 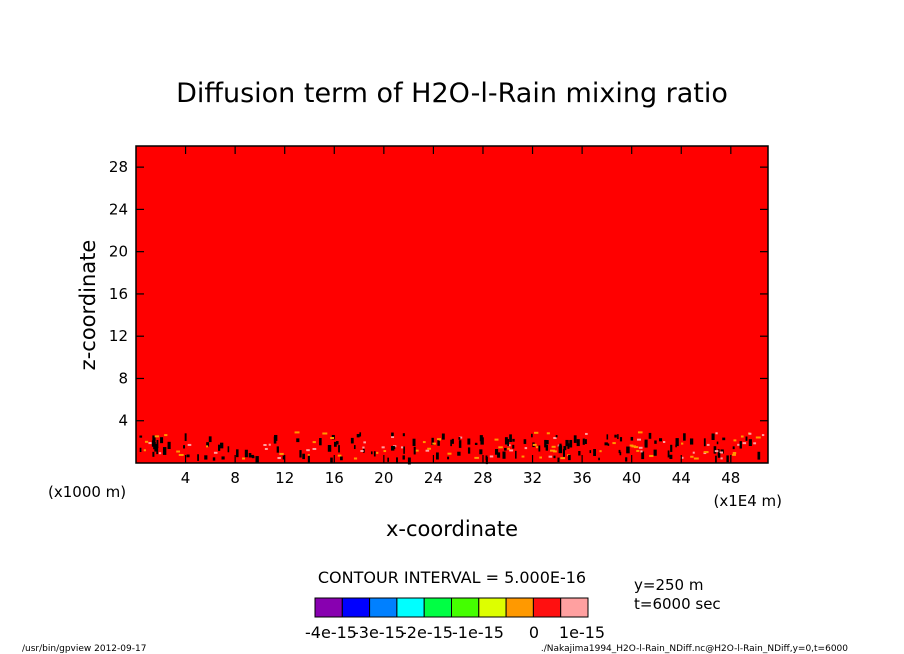 I want to click on colorbar-label: 1e-15, so click(x=582, y=632).